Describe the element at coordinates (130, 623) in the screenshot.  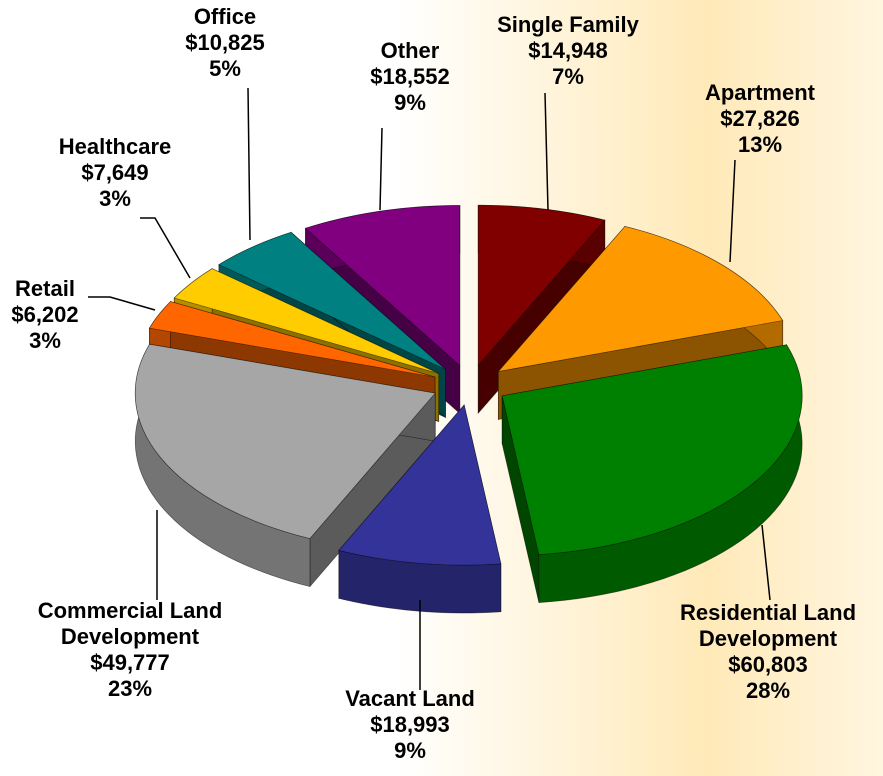
I see `category-label: Commercial Land Development` at that location.